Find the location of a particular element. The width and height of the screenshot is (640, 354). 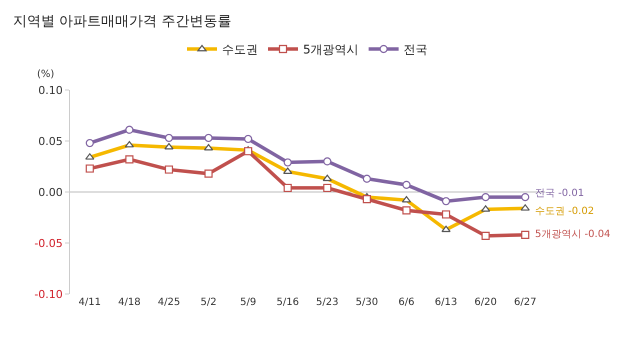

x-tick-label: 6/6 is located at coordinates (406, 302).